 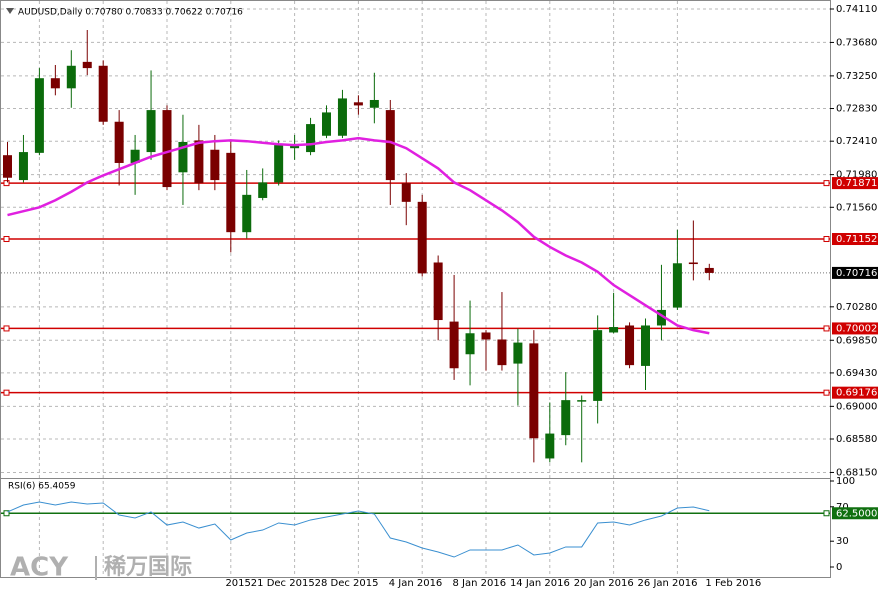 What do you see at coordinates (839, 567) in the screenshot?
I see `y-tick-label: 0` at bounding box center [839, 567].